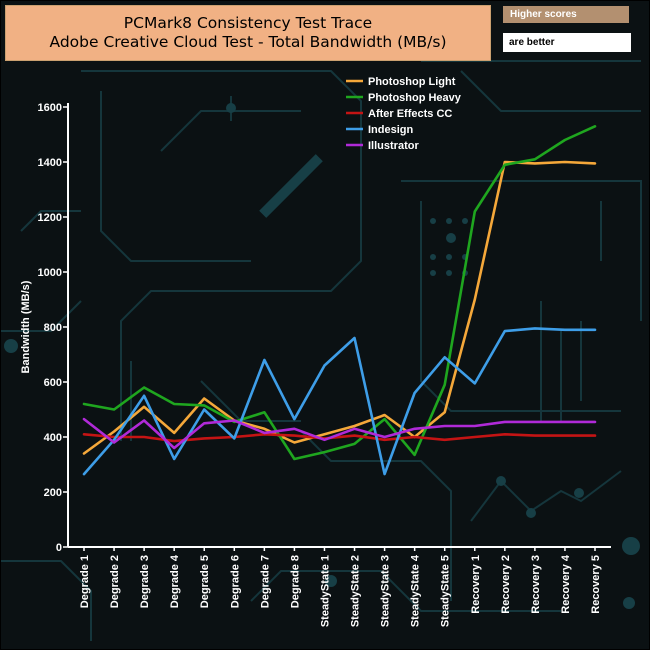 The image size is (650, 650). Describe the element at coordinates (506, 584) in the screenshot. I see `x-tick-label: Recovery 2` at that location.